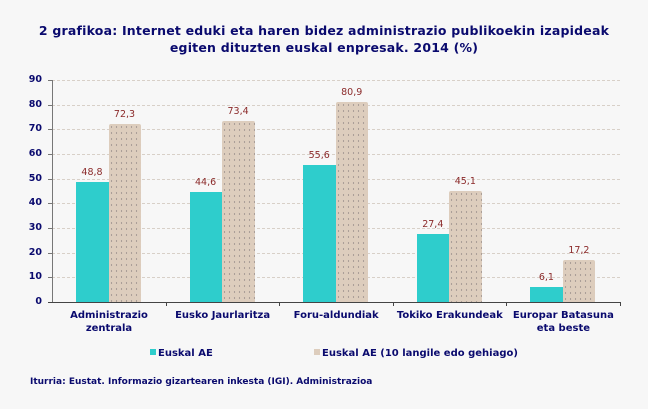  Describe the element at coordinates (352, 93) in the screenshot. I see `value-label: 80,9` at that location.